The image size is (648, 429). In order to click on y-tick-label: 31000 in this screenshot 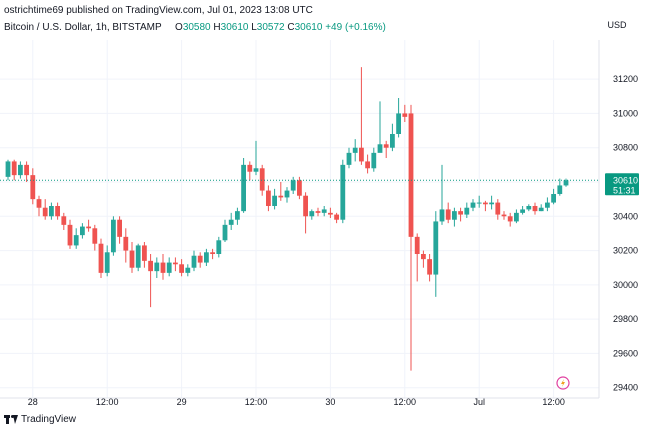, I will do `click(625, 113)`.